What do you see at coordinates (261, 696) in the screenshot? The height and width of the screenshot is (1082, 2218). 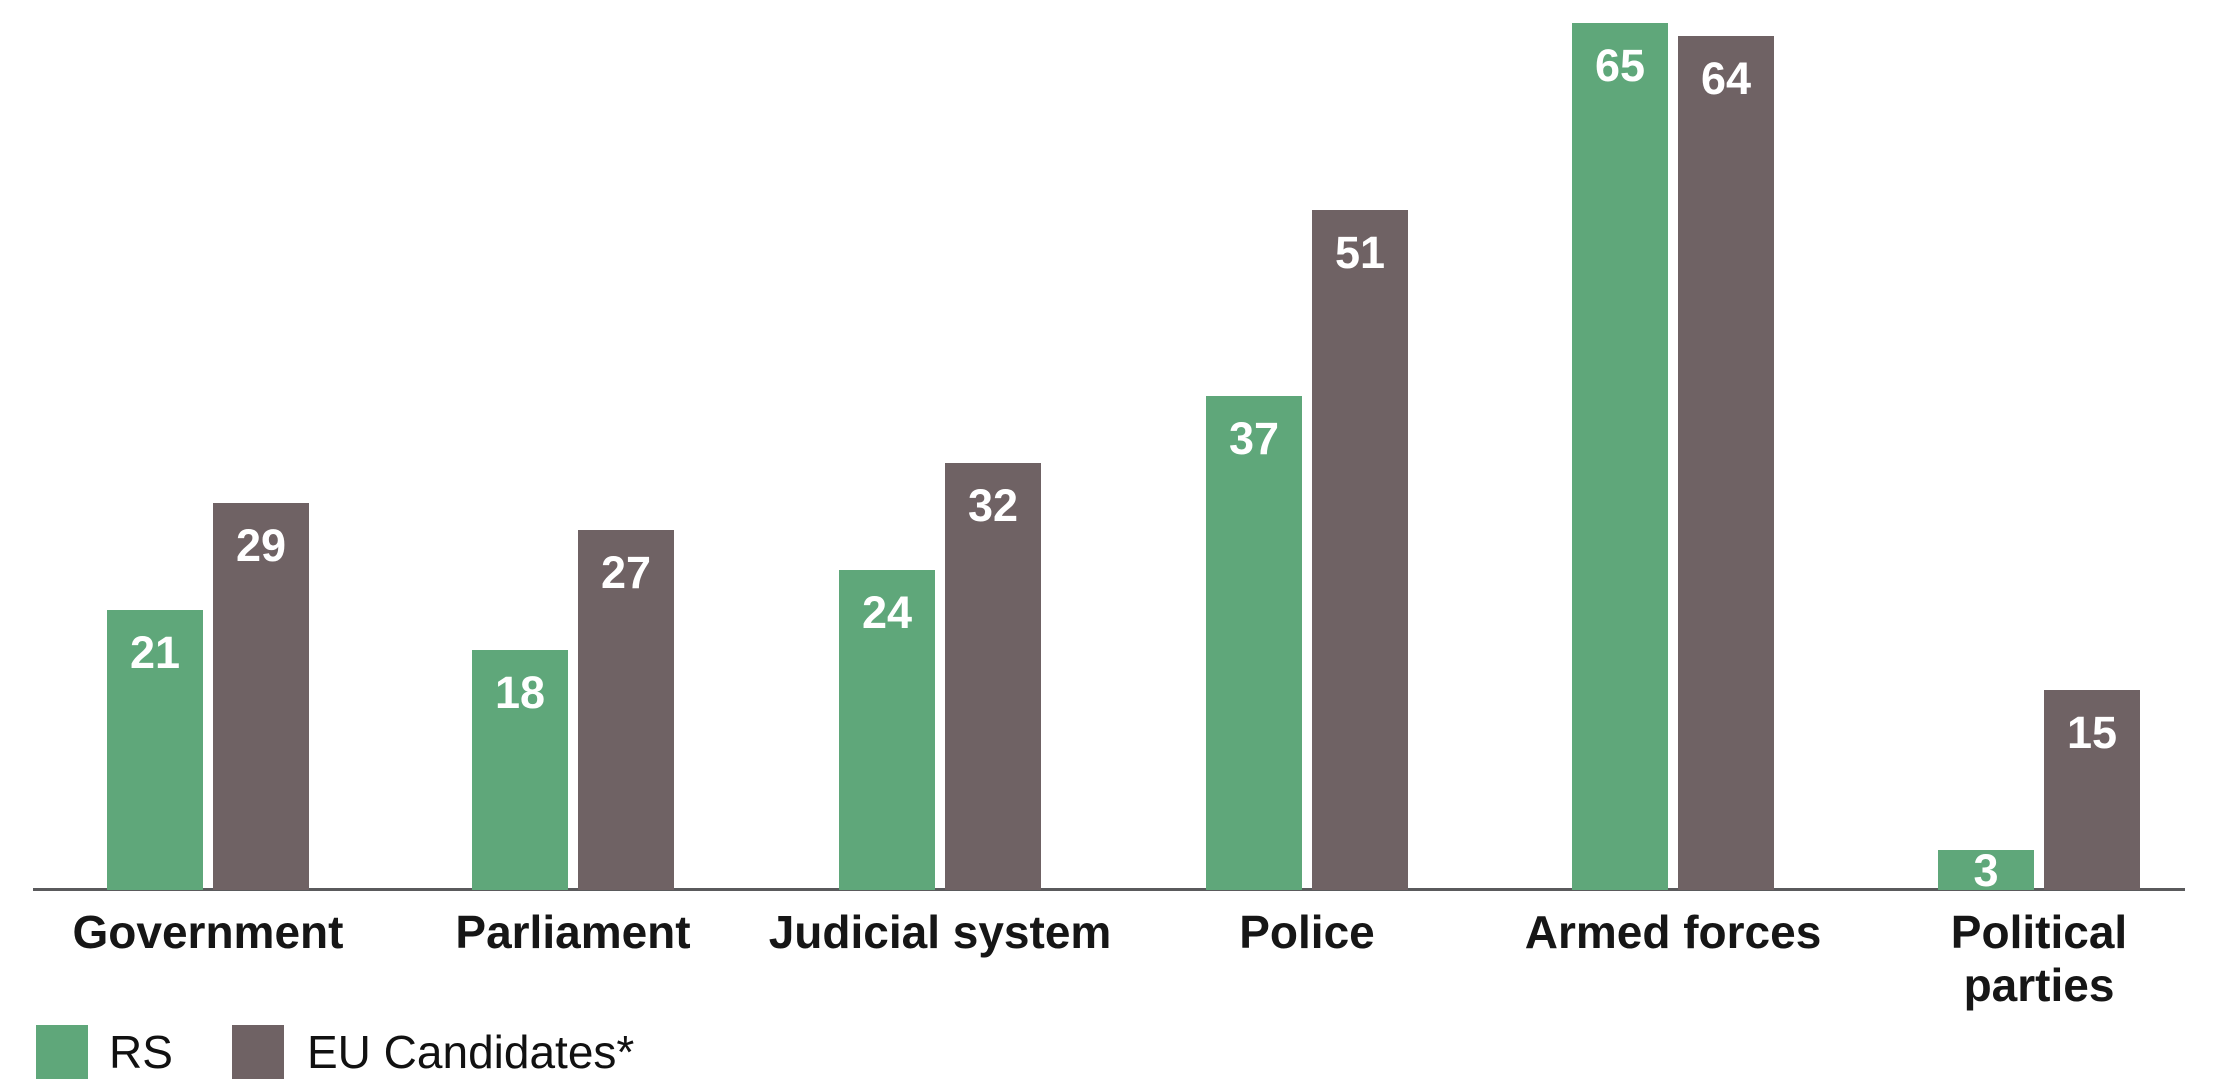 I see `eu-candidates-bar-government` at bounding box center [261, 696].